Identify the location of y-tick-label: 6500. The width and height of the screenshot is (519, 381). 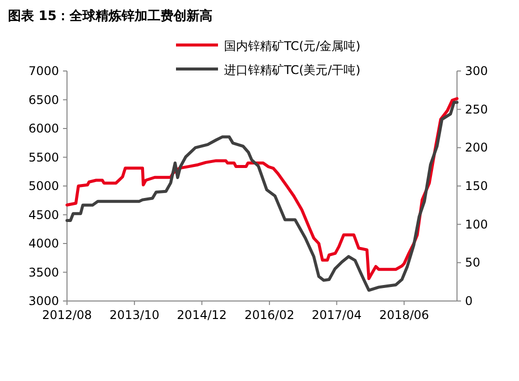
(43, 99).